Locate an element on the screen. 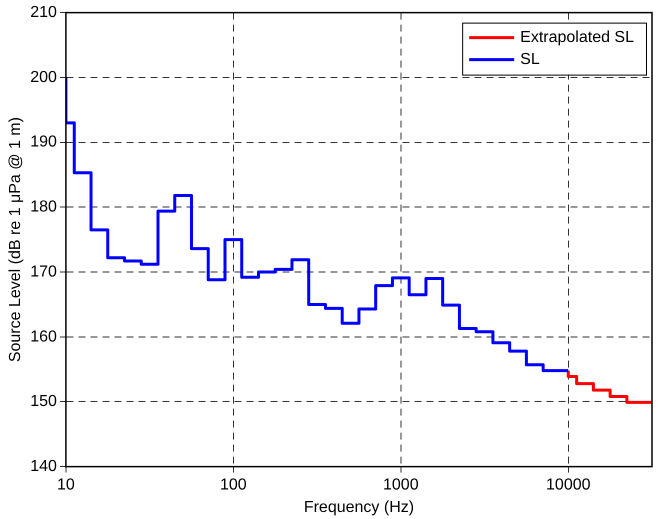  y-tick-label: 210 is located at coordinates (43, 13).